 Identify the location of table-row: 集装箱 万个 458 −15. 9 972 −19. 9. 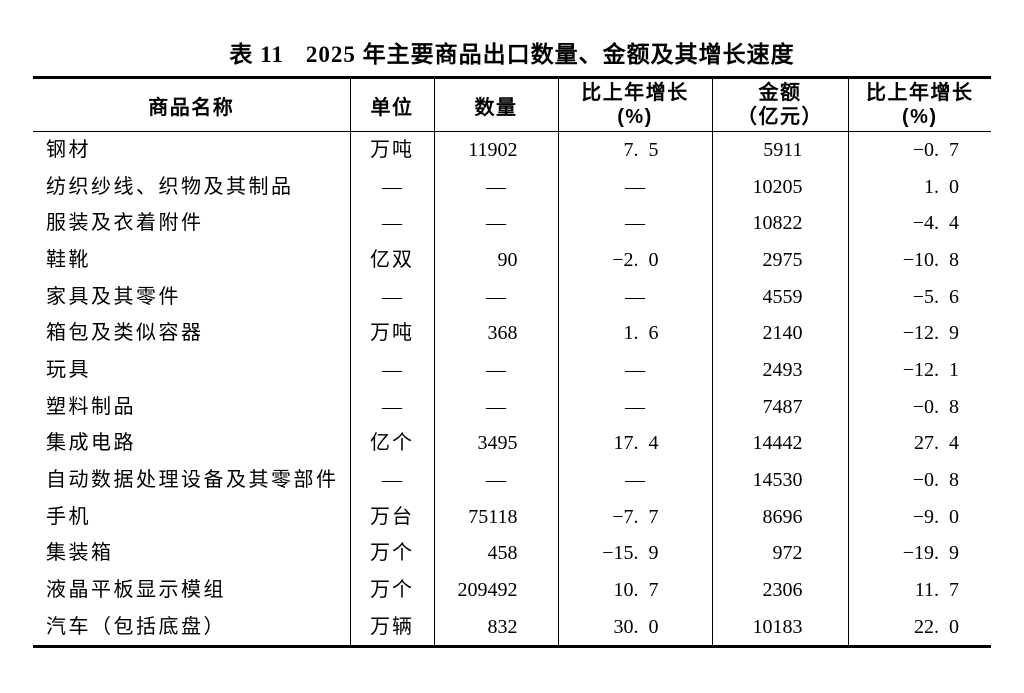
(512, 553).